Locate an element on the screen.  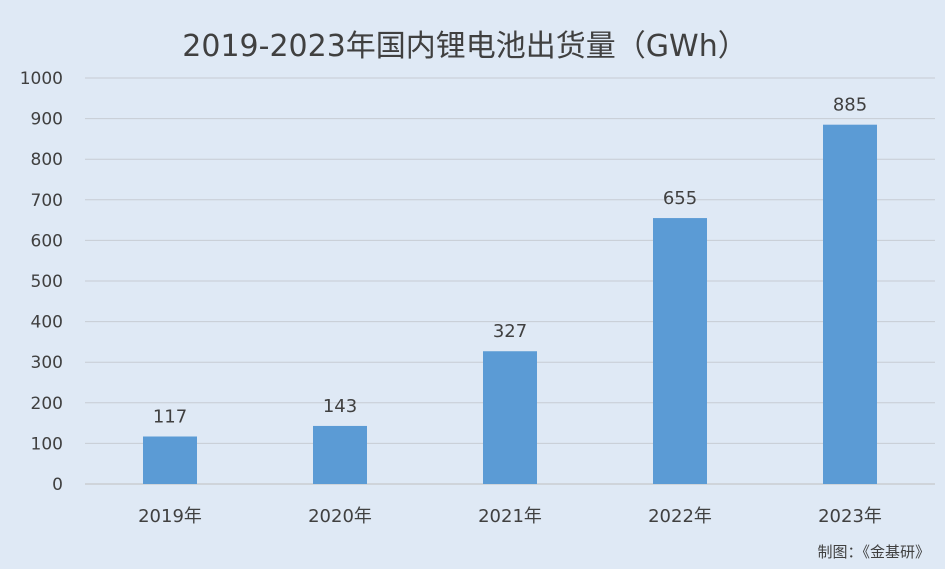
y-tick-label: 100 is located at coordinates (47, 444).